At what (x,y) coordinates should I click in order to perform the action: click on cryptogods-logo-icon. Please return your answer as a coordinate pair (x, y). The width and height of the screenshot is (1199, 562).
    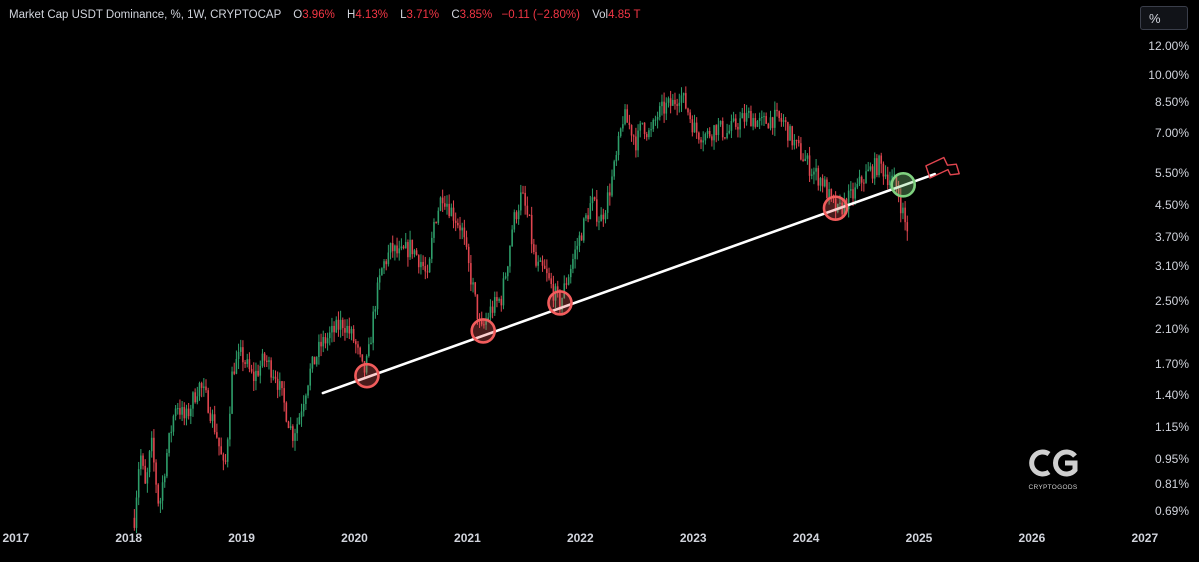
    Looking at the image, I should click on (1053, 463).